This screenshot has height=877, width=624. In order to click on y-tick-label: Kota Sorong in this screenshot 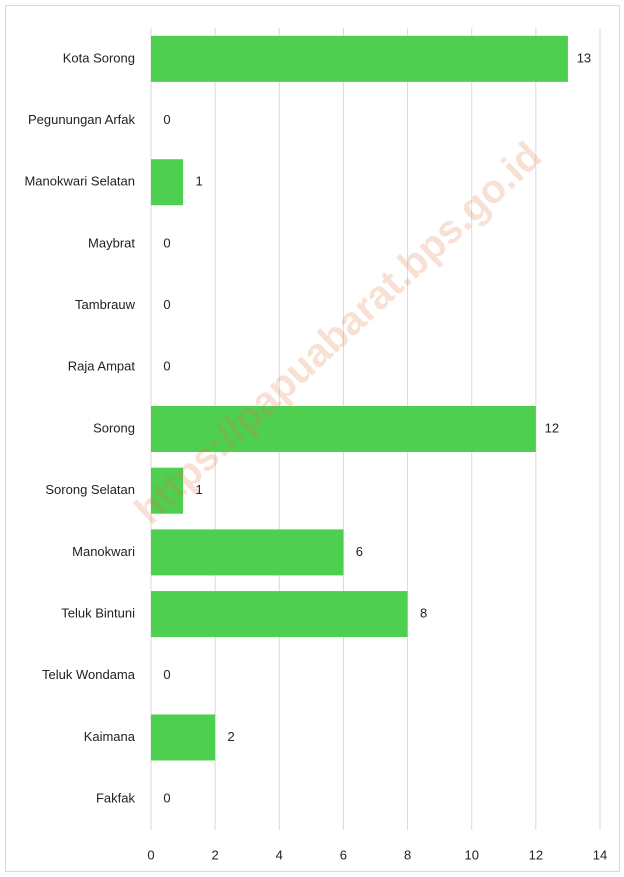, I will do `click(99, 57)`.